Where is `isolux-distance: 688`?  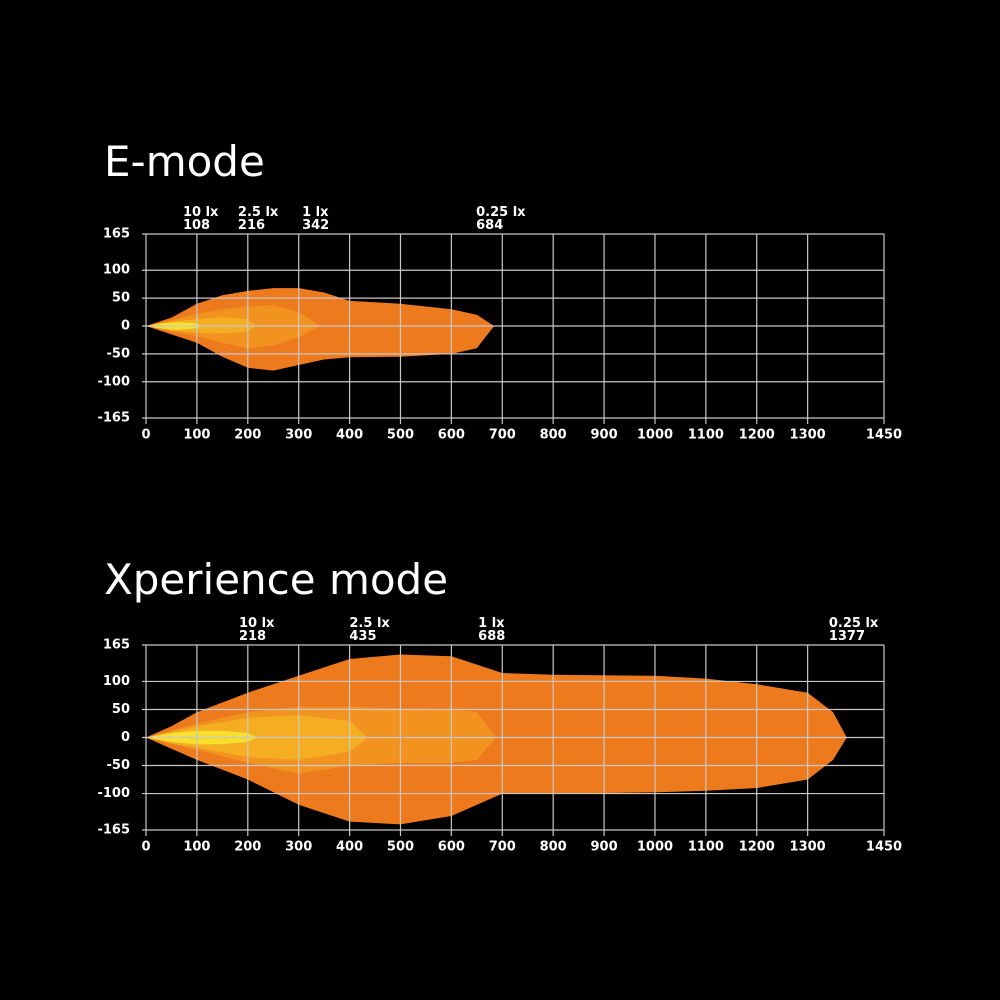 isolux-distance: 688 is located at coordinates (491, 636).